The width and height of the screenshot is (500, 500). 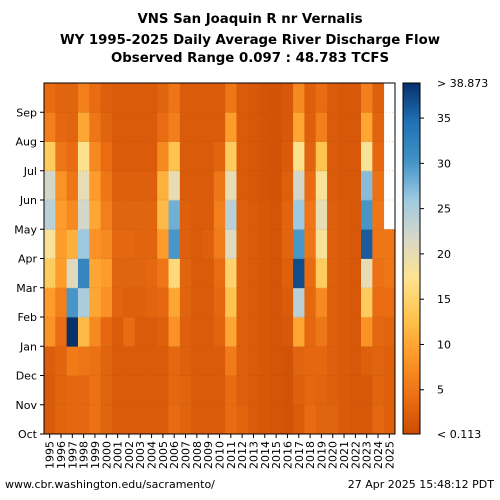 What do you see at coordinates (197, 455) in the screenshot?
I see `x-tick-label: 2008` at bounding box center [197, 455].